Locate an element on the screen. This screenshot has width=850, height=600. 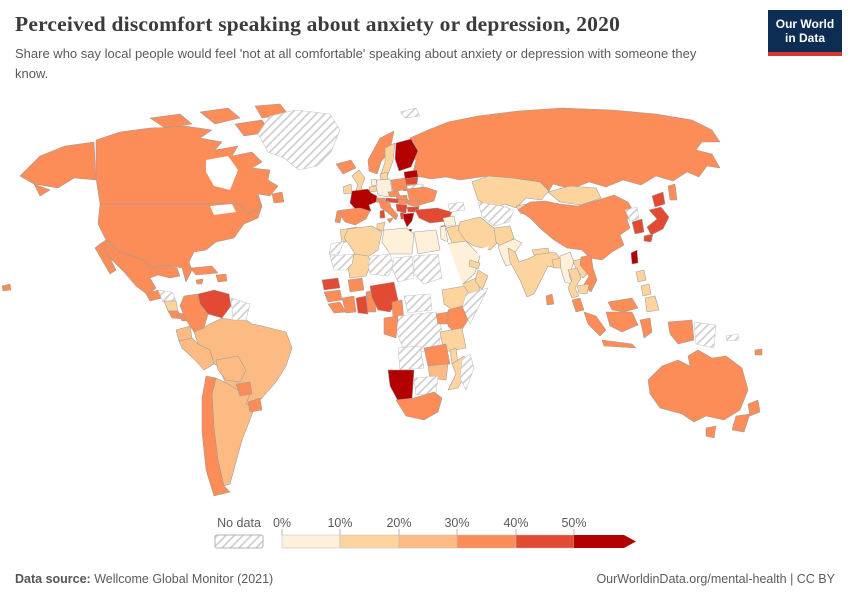
country-north-korea is located at coordinates (632, 214).